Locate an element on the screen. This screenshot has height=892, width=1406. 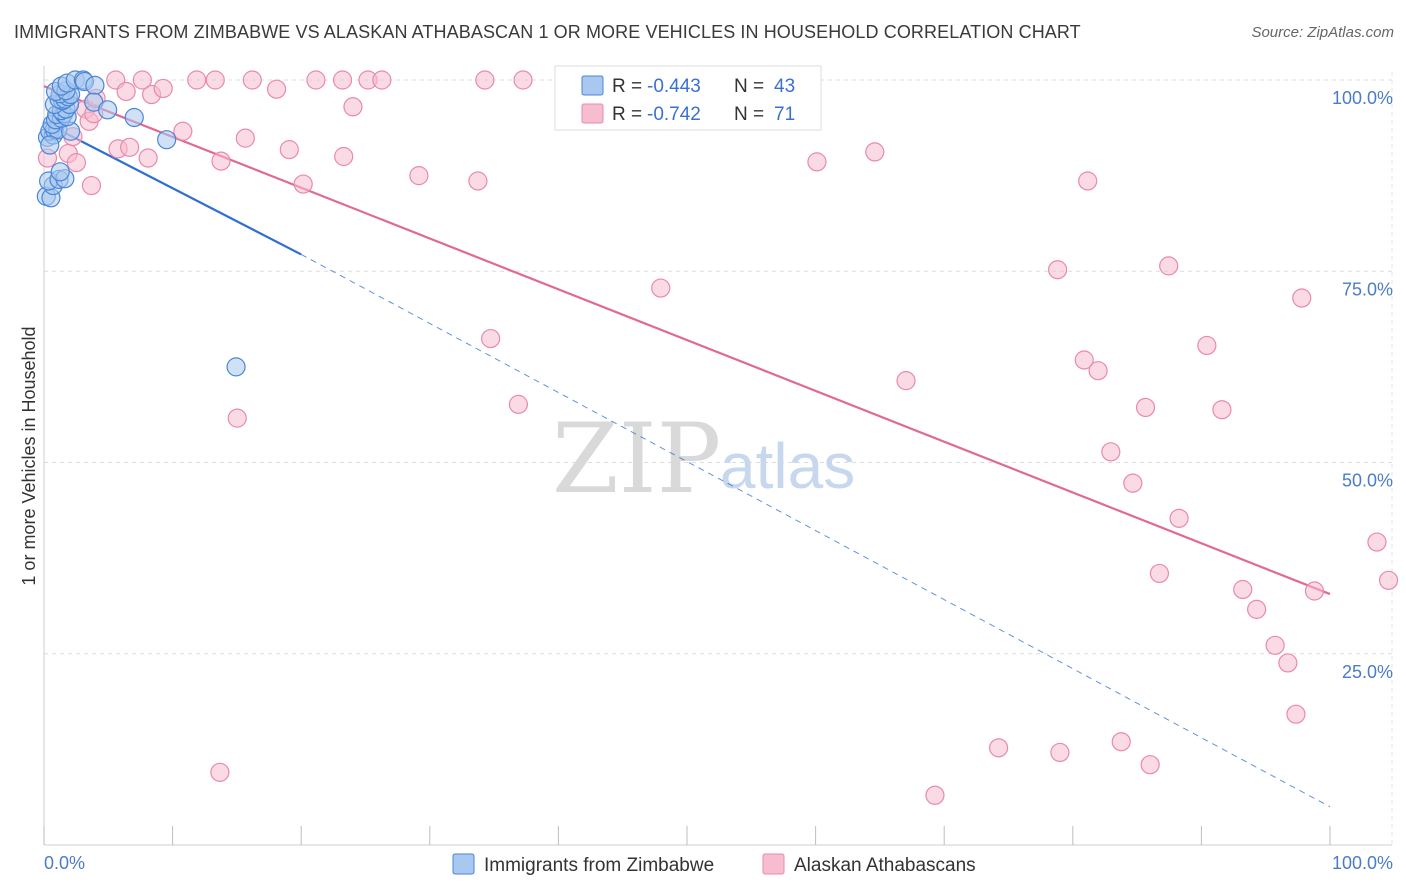
x-tick-labels: 0.0% 100.0% is located at coordinates (718, 863).